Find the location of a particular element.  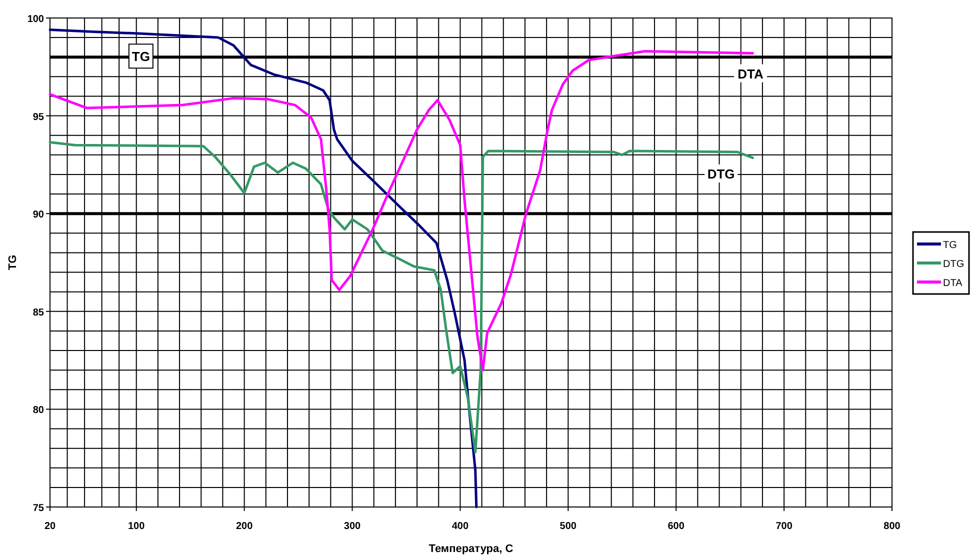

y-tick-label: 85 is located at coordinates (38, 312).